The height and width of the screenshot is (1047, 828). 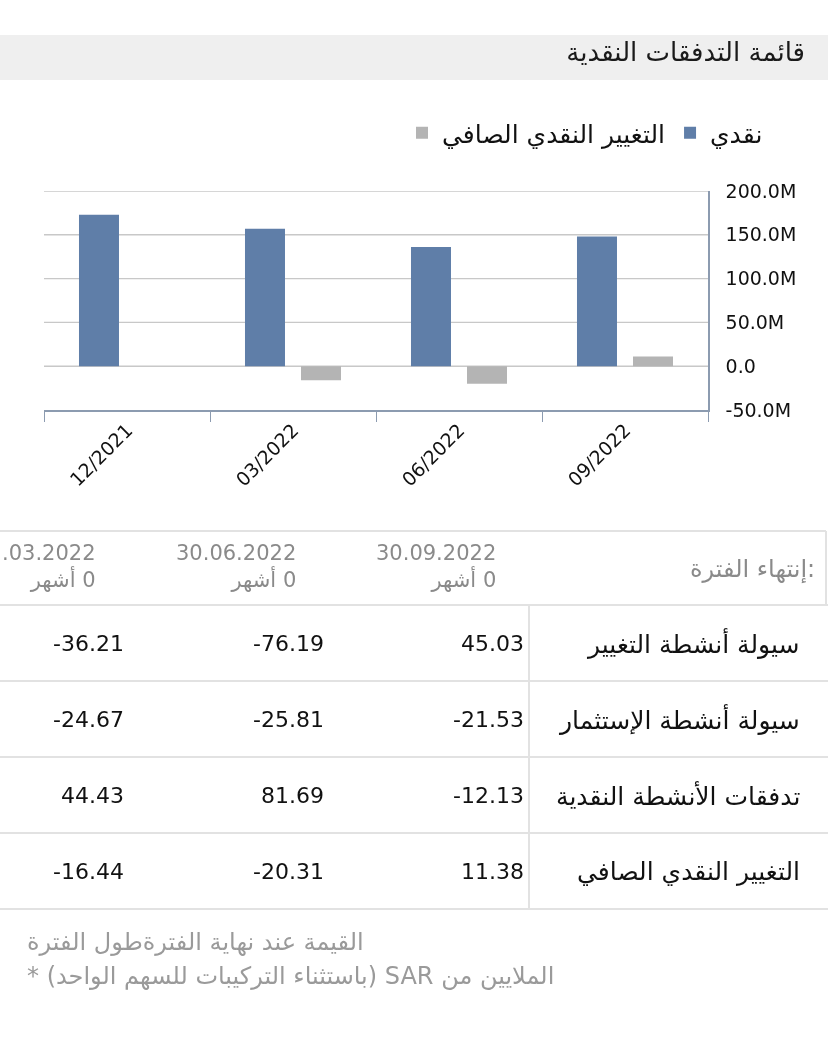 I want to click on data-label: -21.53, so click(x=488, y=719).